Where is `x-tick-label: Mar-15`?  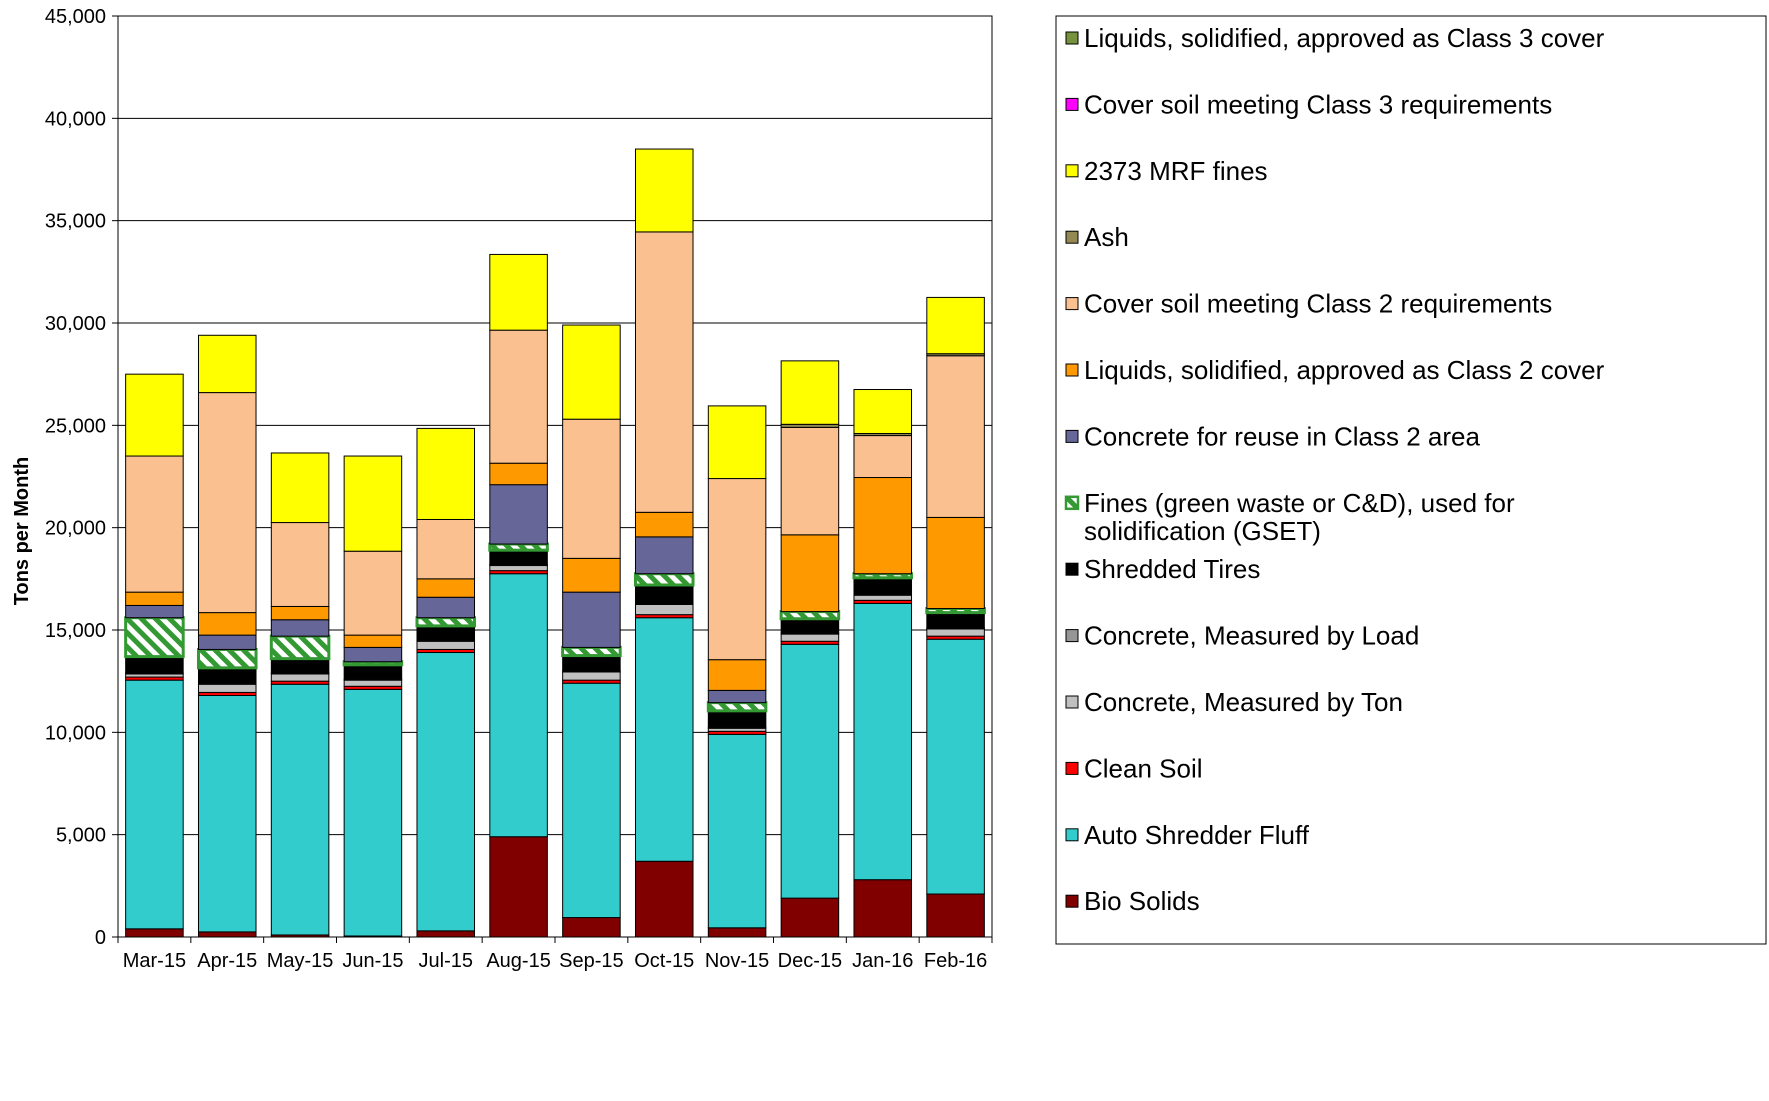 x-tick-label: Mar-15 is located at coordinates (154, 961).